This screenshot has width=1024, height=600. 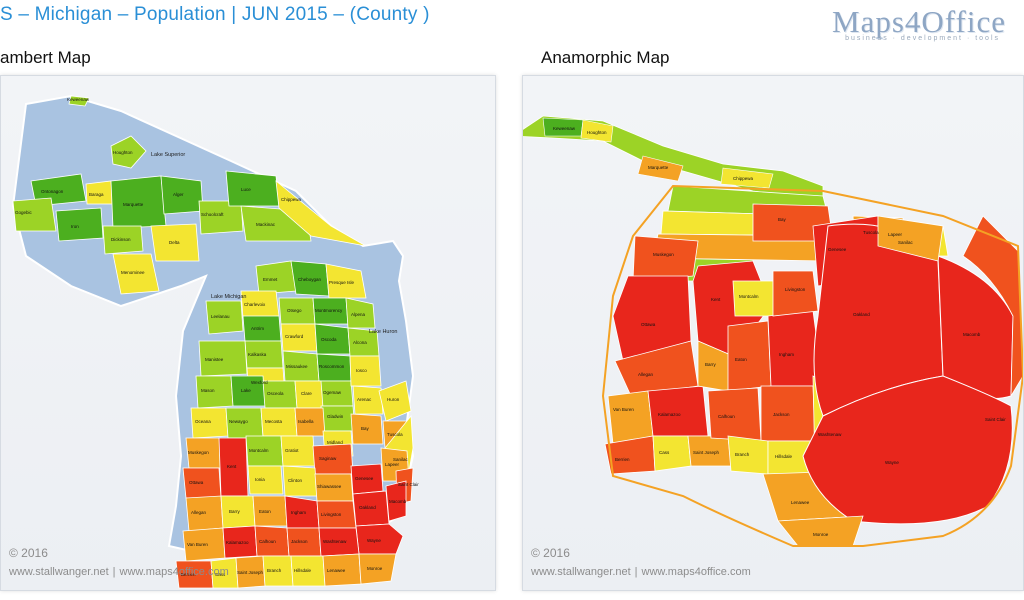 I want to click on label-berrien: Berrien, so click(x=188, y=574).